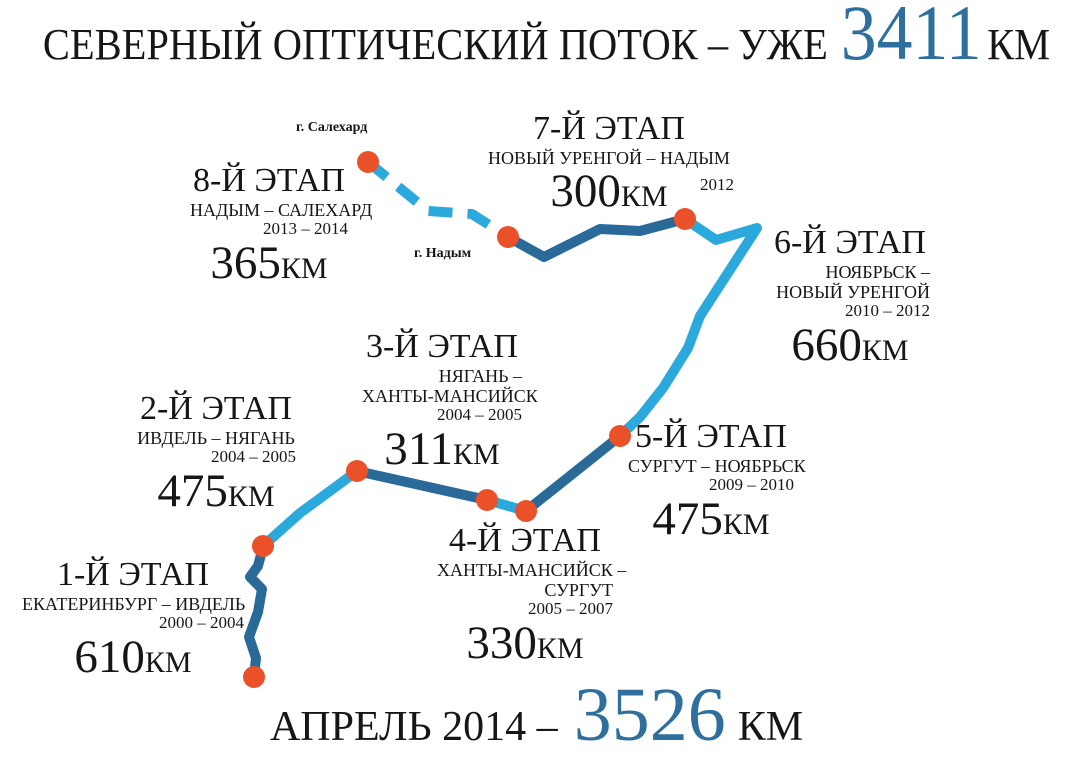 This screenshot has height=777, width=1073. Describe the element at coordinates (508, 237) in the screenshot. I see `waypoint-dot-nadym` at that location.